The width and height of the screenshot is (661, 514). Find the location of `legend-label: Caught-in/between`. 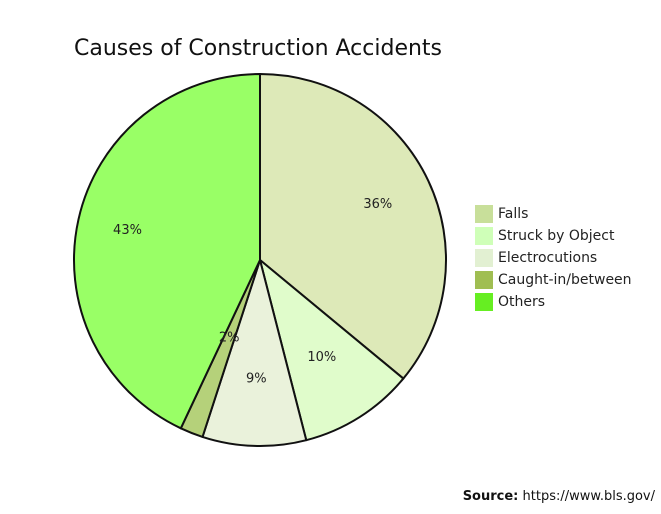

legend-label: Caught-in/between is located at coordinates (565, 280).